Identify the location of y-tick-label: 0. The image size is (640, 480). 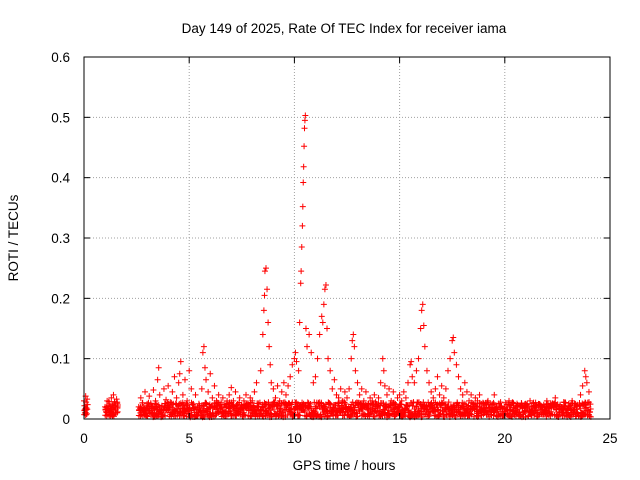
(66, 419).